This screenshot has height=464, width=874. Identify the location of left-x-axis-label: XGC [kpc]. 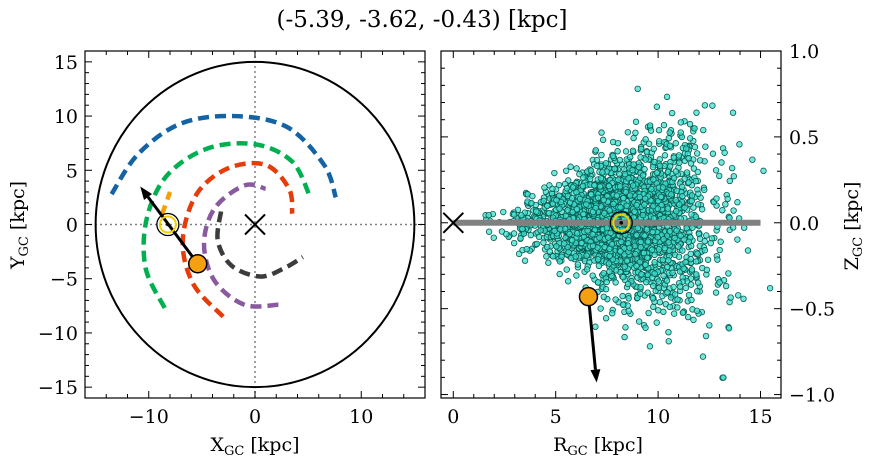
(254, 446).